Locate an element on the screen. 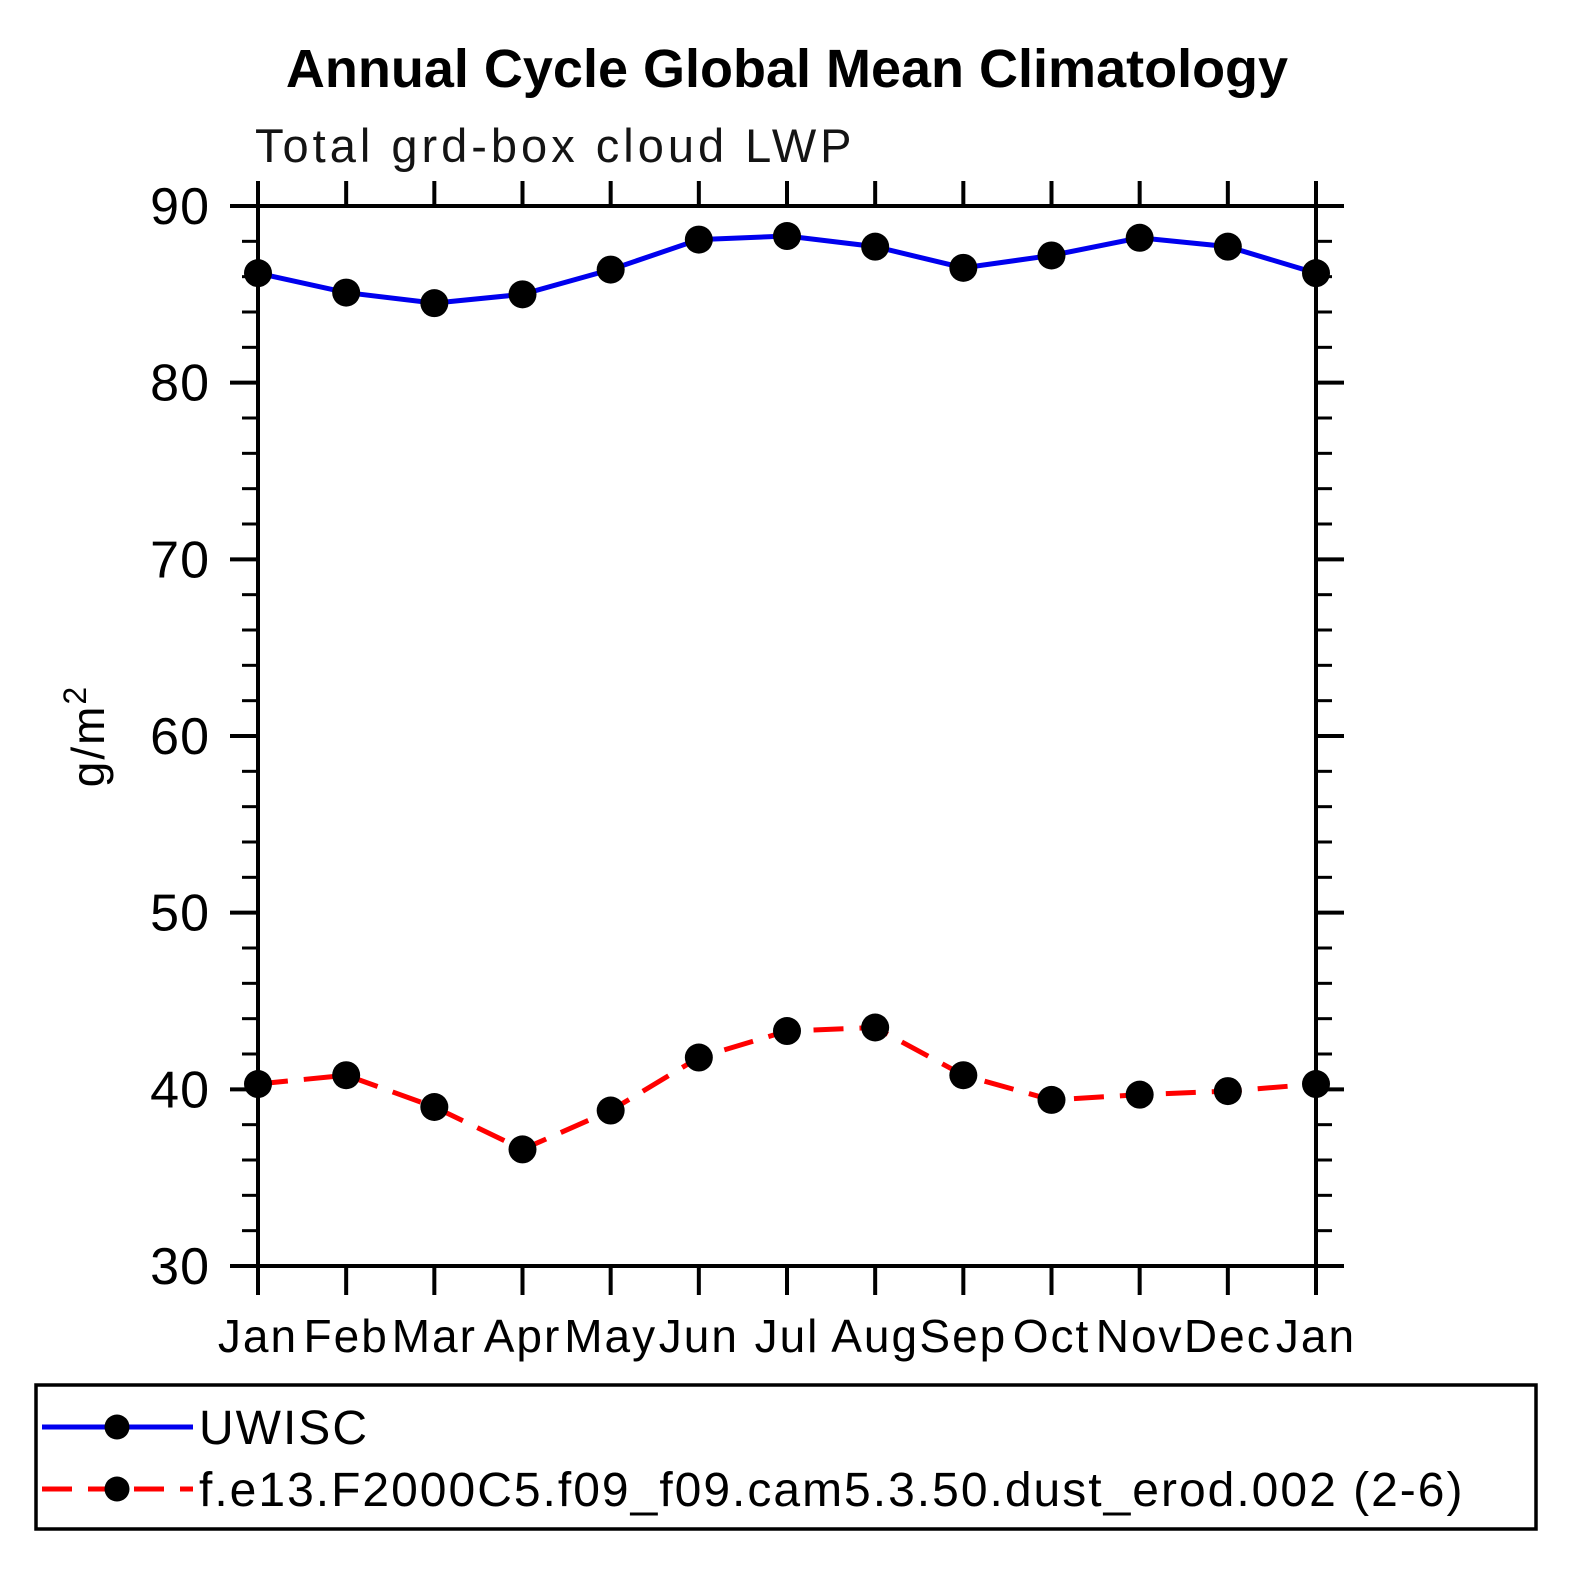 Image resolution: width=1574 pixels, height=1574 pixels. y-tick-label: 70 is located at coordinates (180, 560).